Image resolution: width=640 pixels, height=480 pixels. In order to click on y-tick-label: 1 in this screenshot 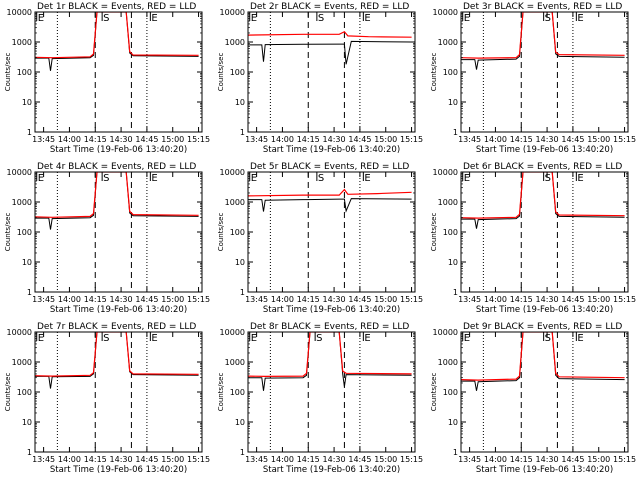, I will do `click(455, 292)`.